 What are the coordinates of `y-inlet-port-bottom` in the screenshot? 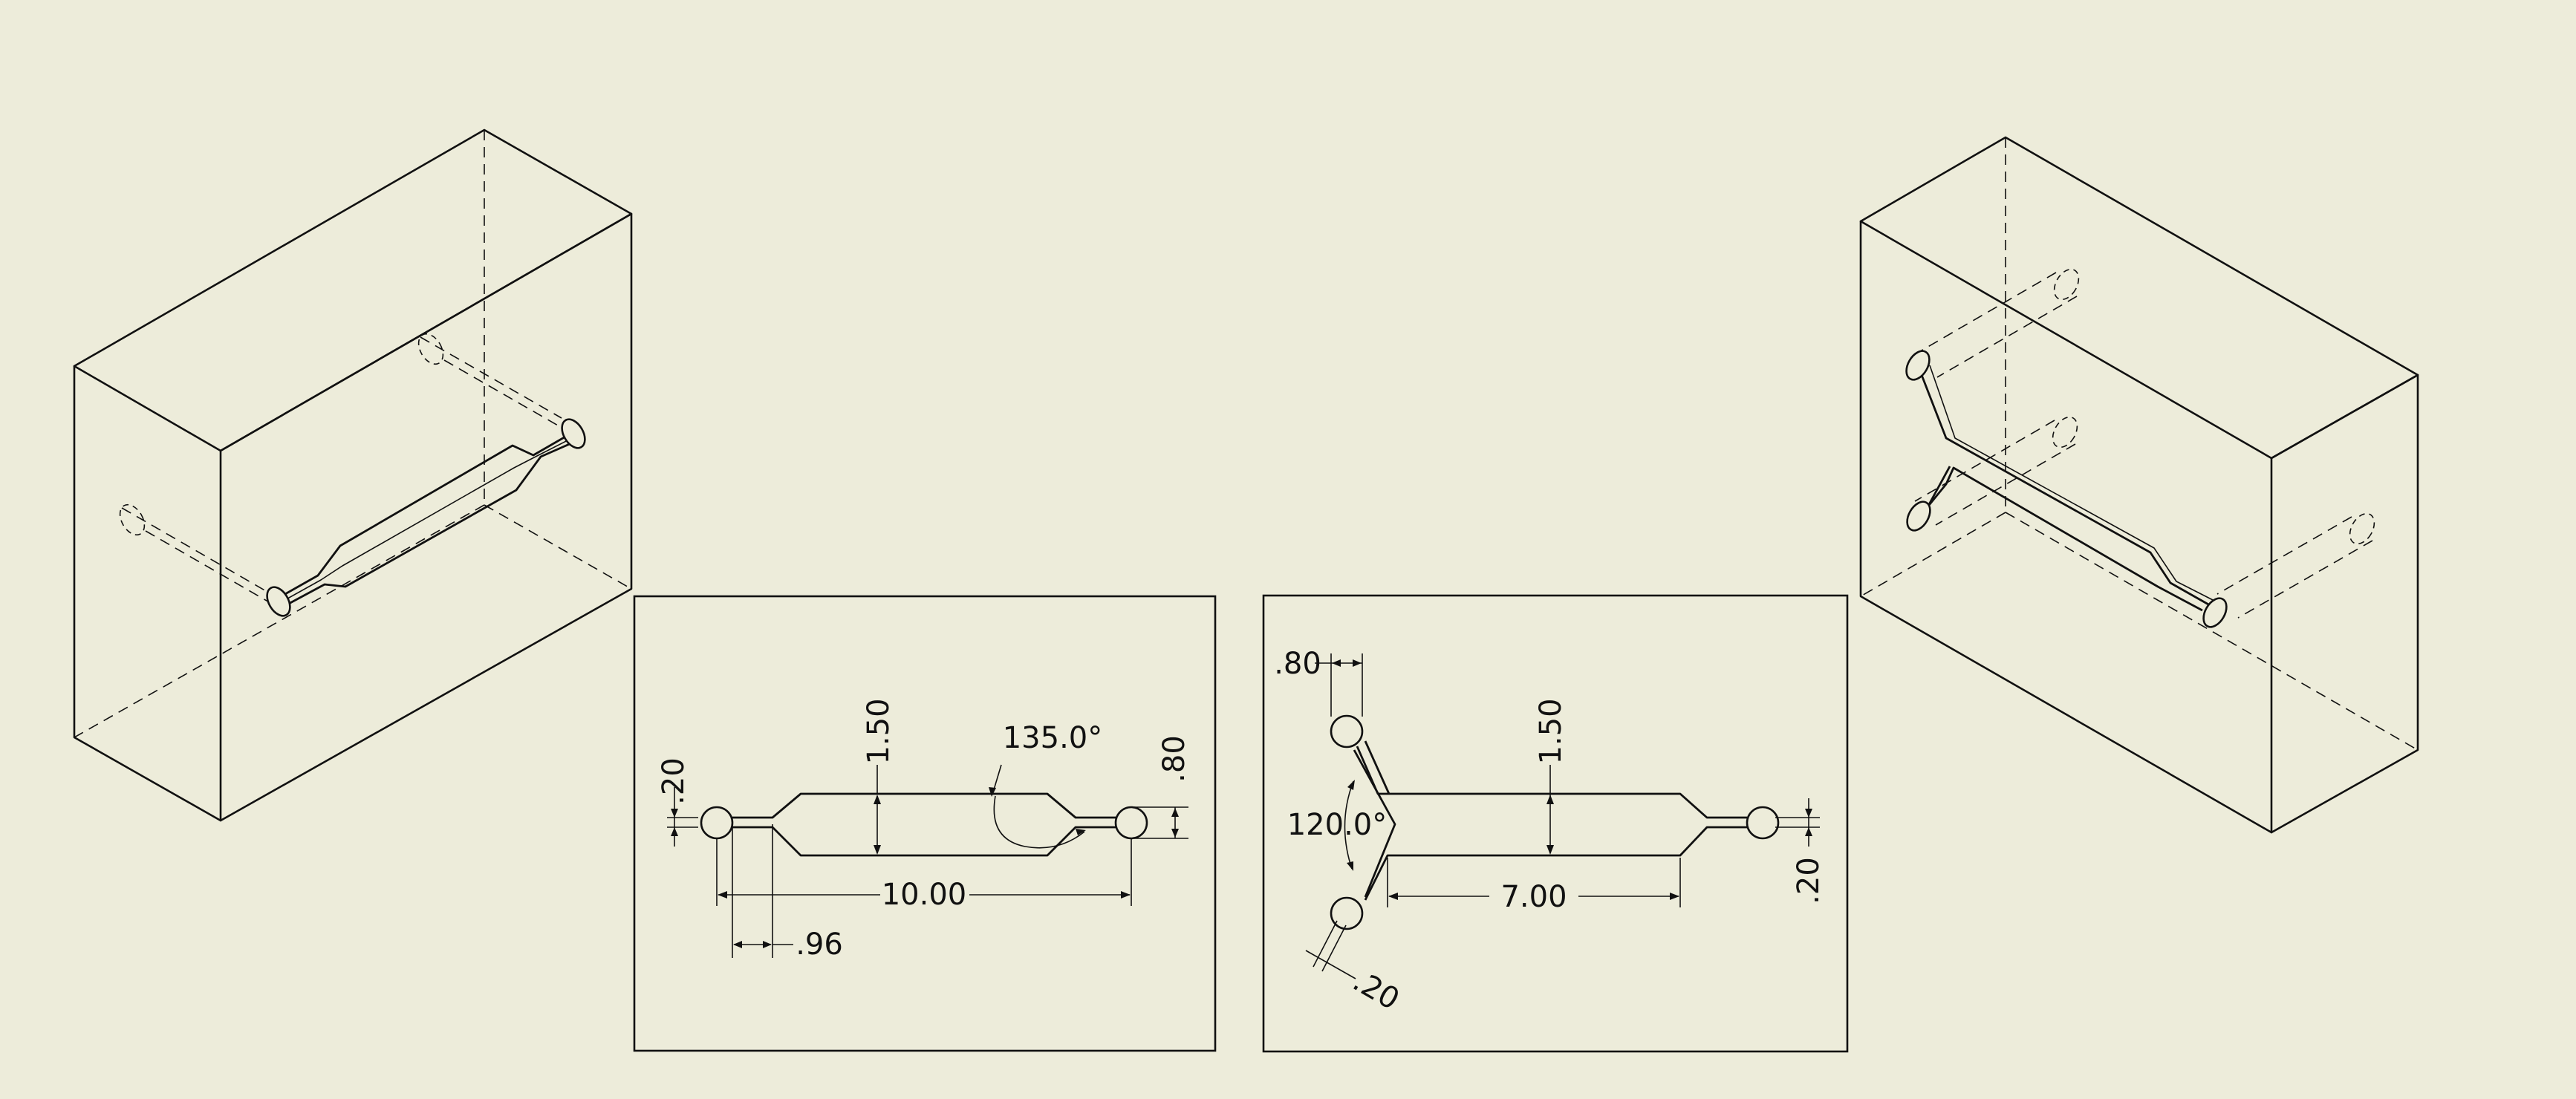 It's located at (1347, 913).